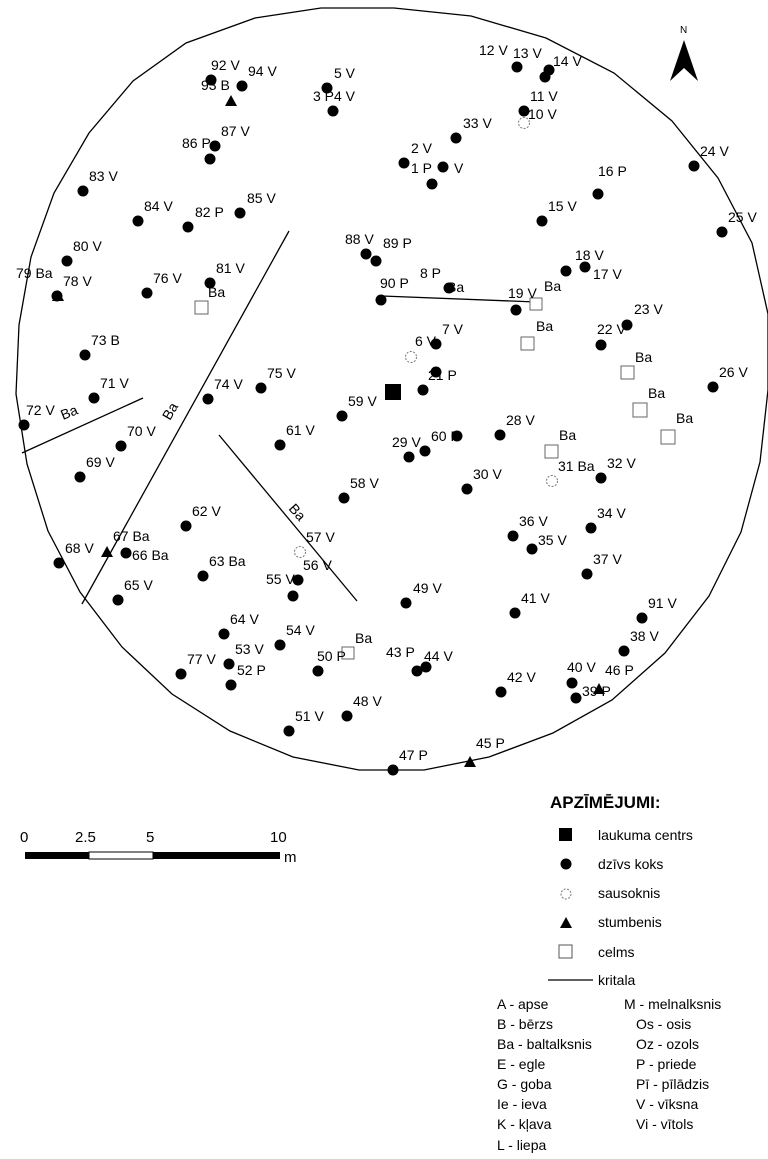 The width and height of the screenshot is (768, 1159). Describe the element at coordinates (87, 246) in the screenshot. I see `tree-label: 80 V` at that location.